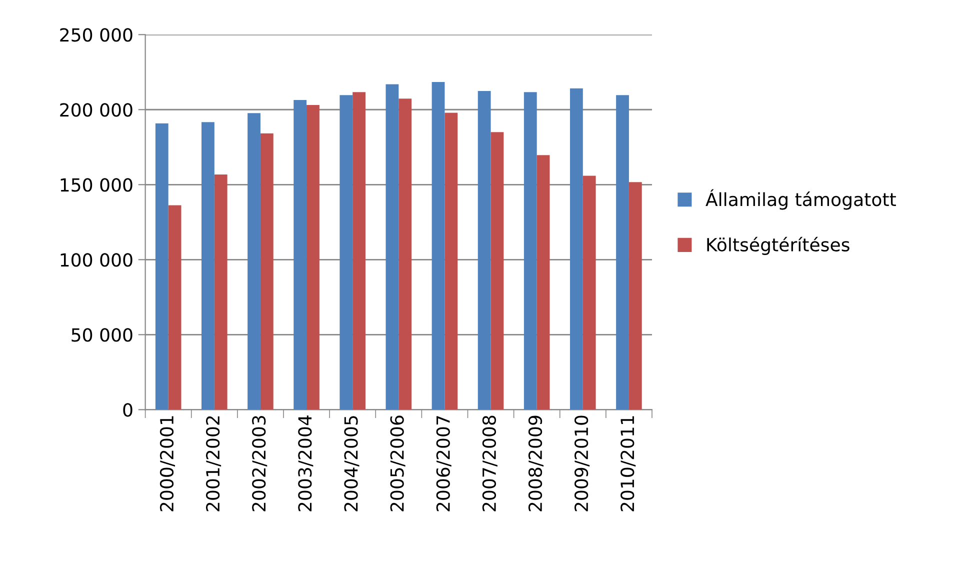 The width and height of the screenshot is (956, 577). I want to click on legend-label: Államilag támogatott, so click(801, 199).